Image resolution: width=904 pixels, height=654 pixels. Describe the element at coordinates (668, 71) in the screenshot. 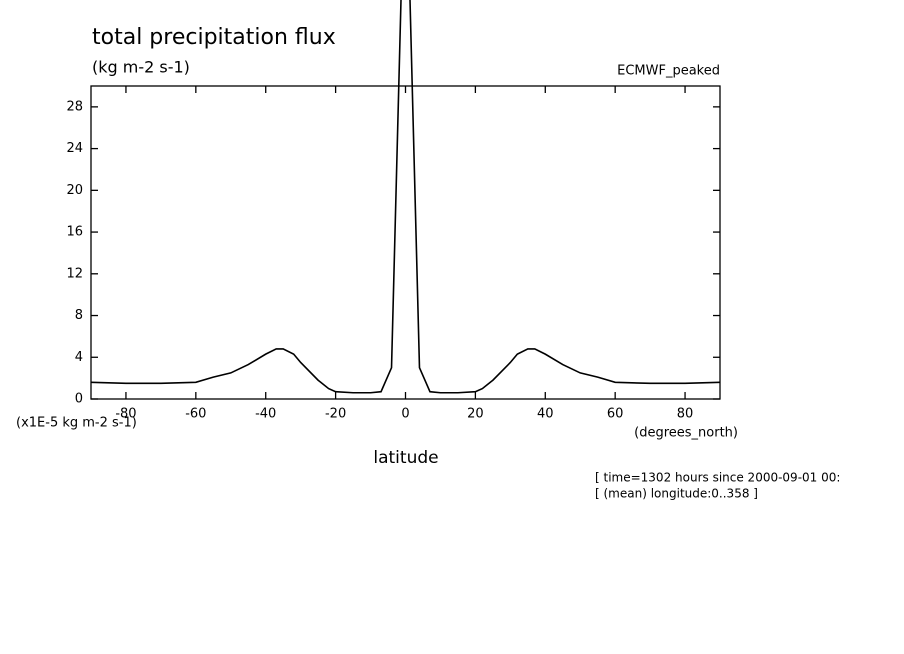

I see `dataset-label: ECMWF_peaked` at that location.